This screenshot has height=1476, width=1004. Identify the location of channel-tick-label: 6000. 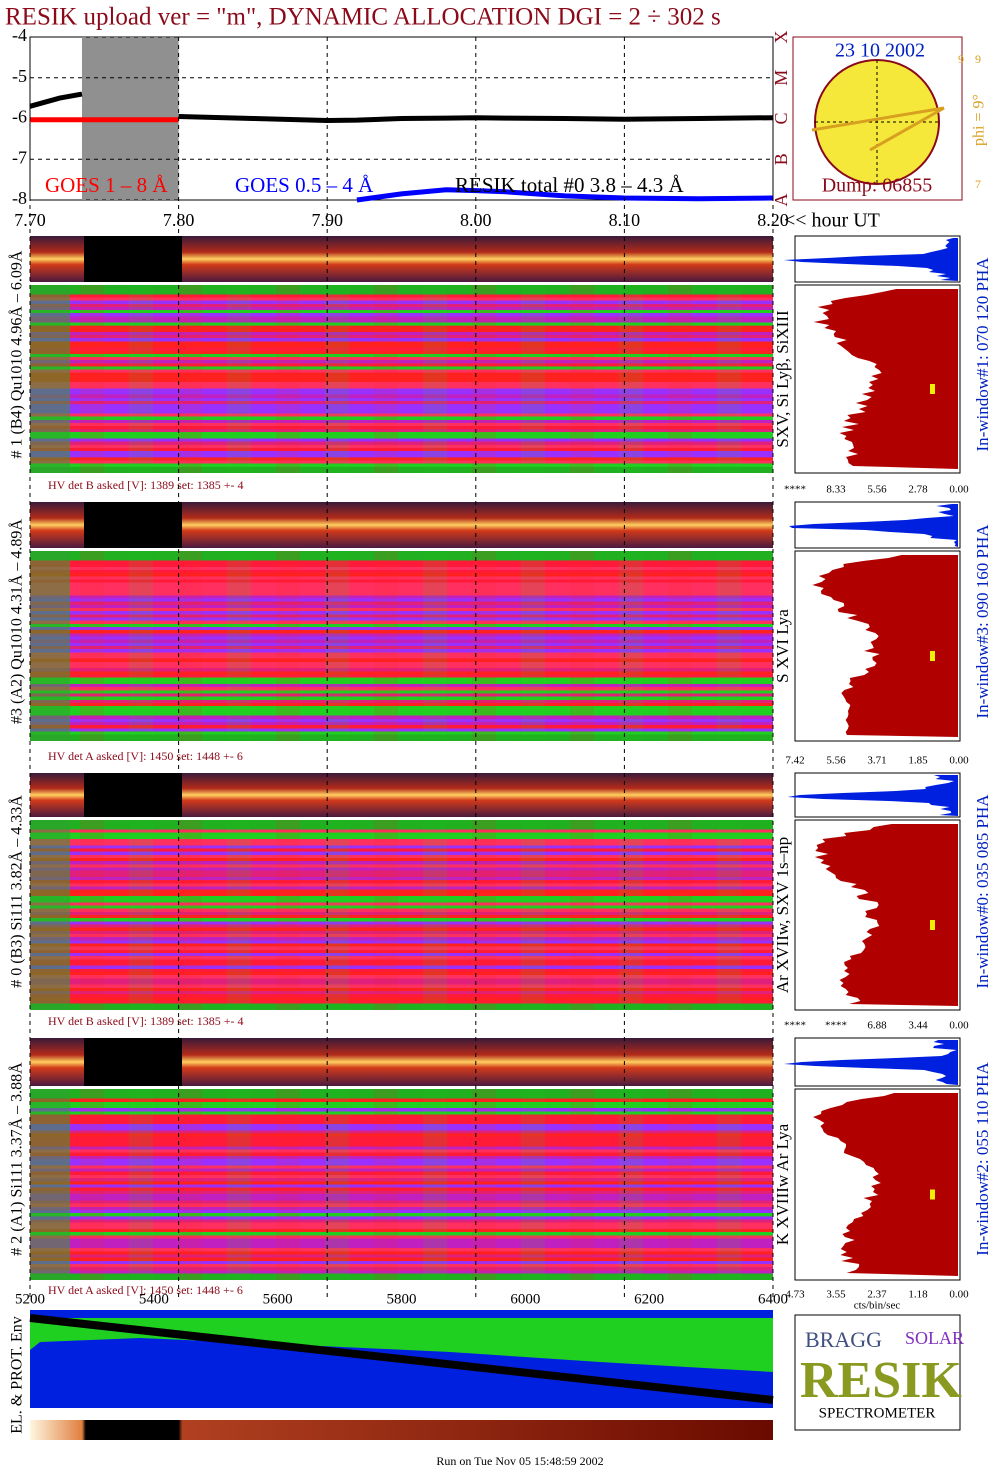
(525, 1299).